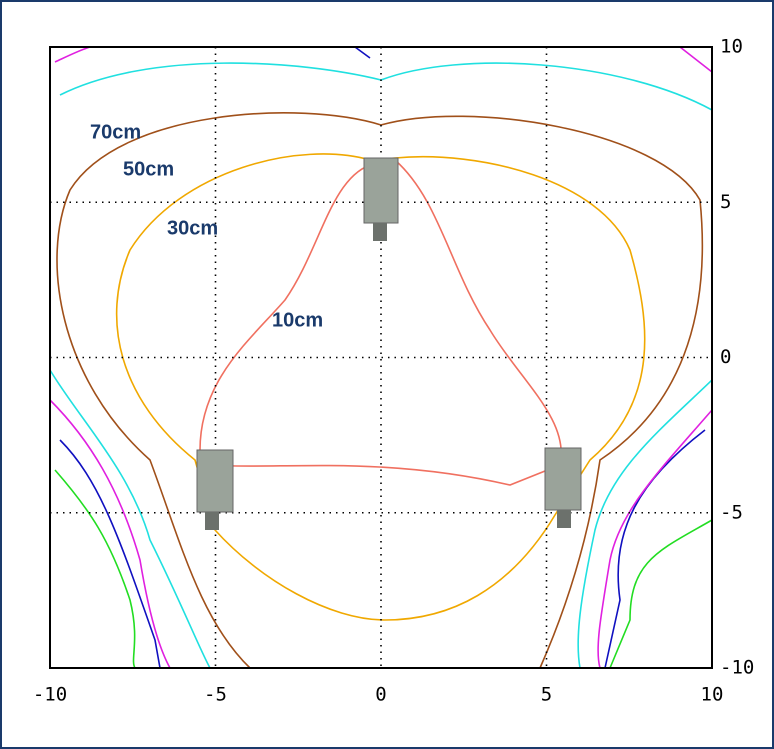 This screenshot has width=774, height=749. What do you see at coordinates (148, 169) in the screenshot?
I see `contour-label: 50cm` at bounding box center [148, 169].